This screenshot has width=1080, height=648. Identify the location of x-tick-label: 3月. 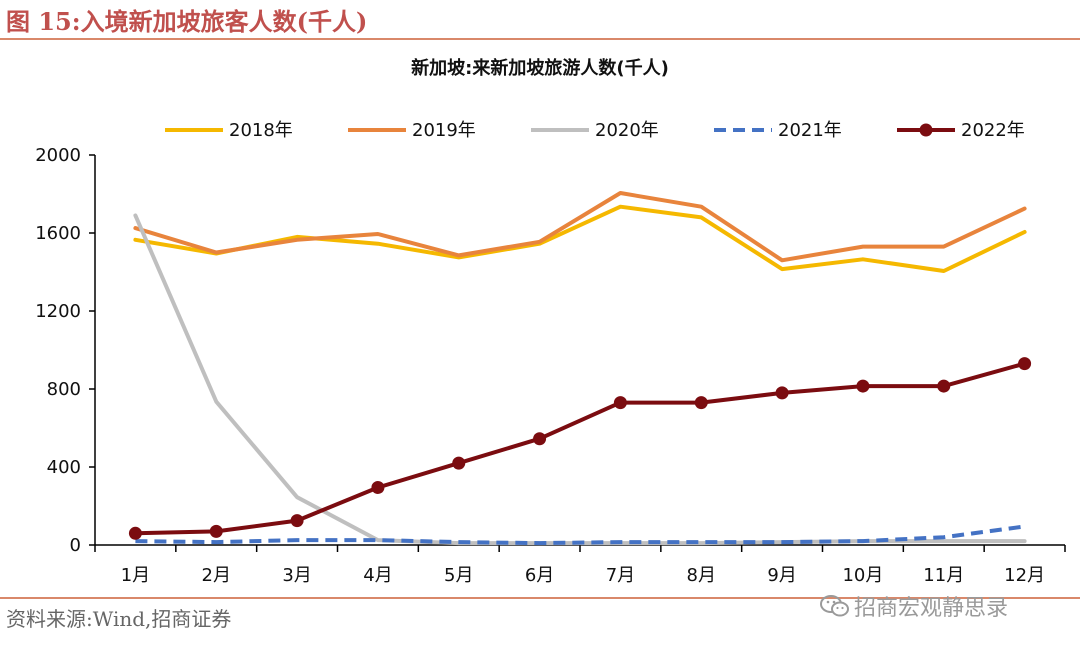
(296, 575).